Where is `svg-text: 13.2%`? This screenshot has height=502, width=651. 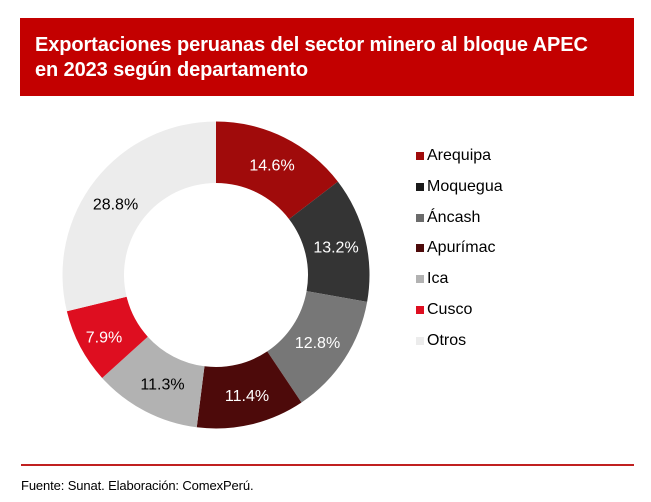
svg-text: 13.2% is located at coordinates (335, 248).